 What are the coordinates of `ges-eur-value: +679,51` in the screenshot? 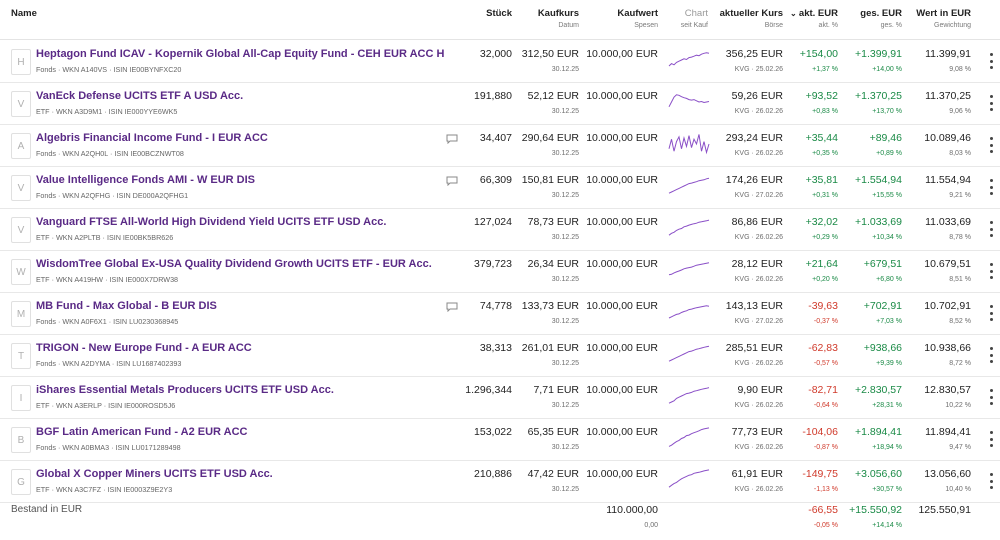 It's located at (882, 264).